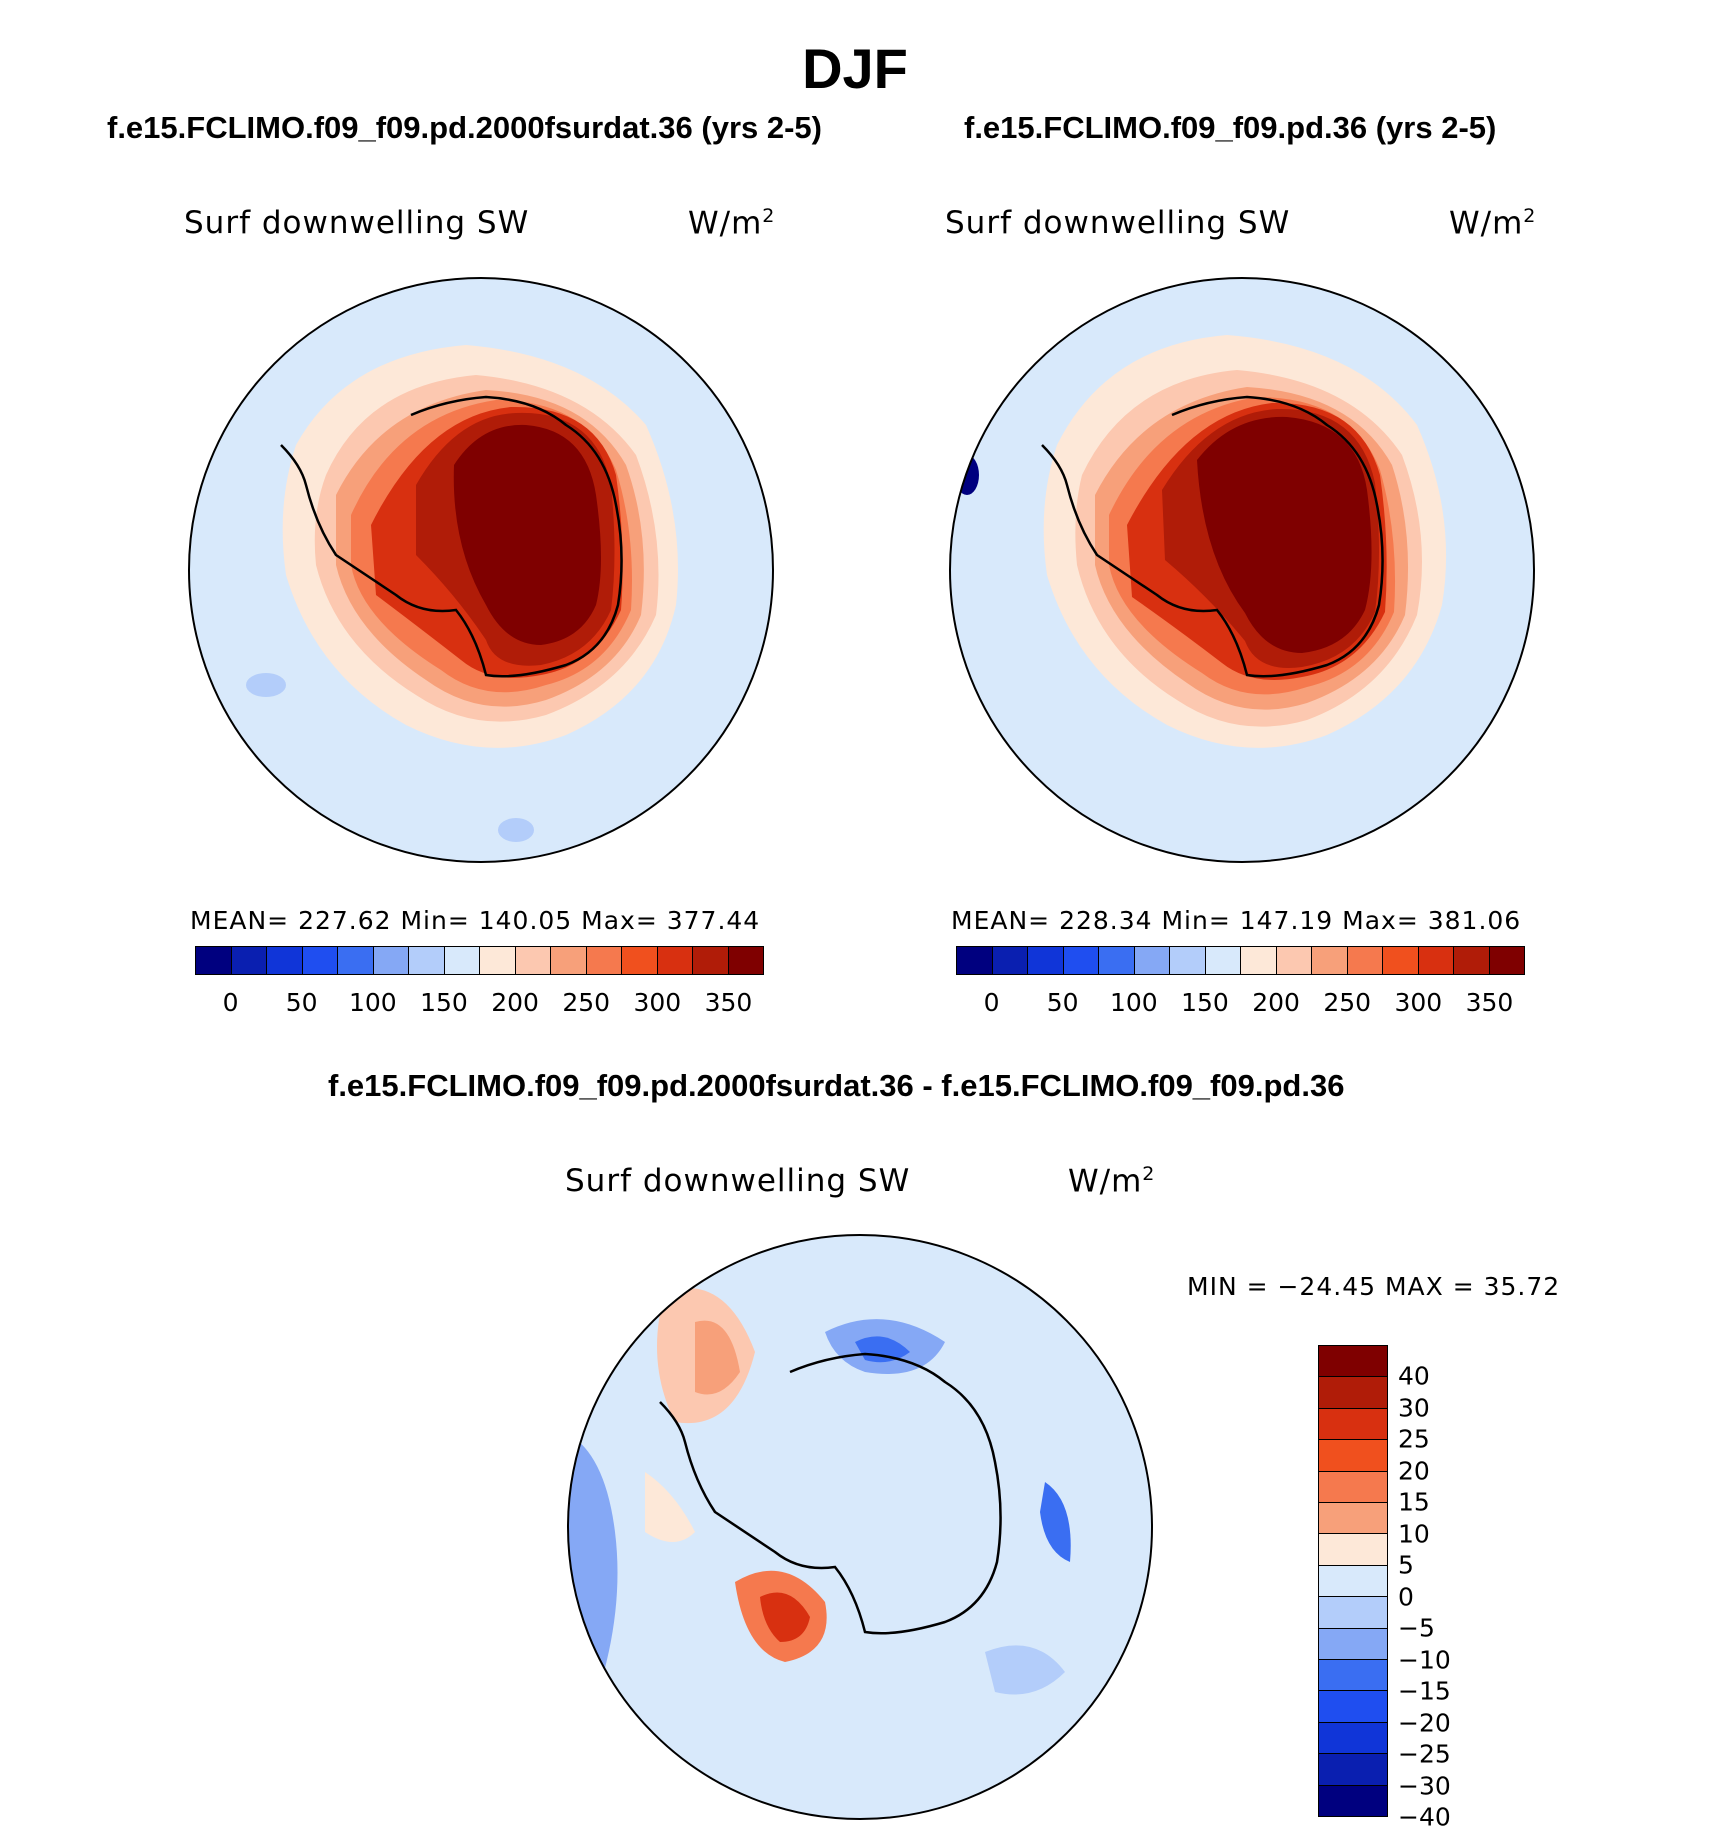 The width and height of the screenshot is (1710, 1832). I want to click on colorbar-tick-label: 10, so click(1414, 1534).